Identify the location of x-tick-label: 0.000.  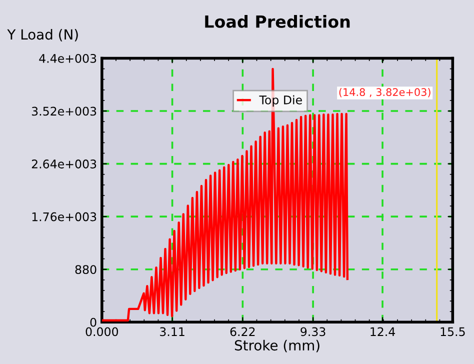
(102, 331).